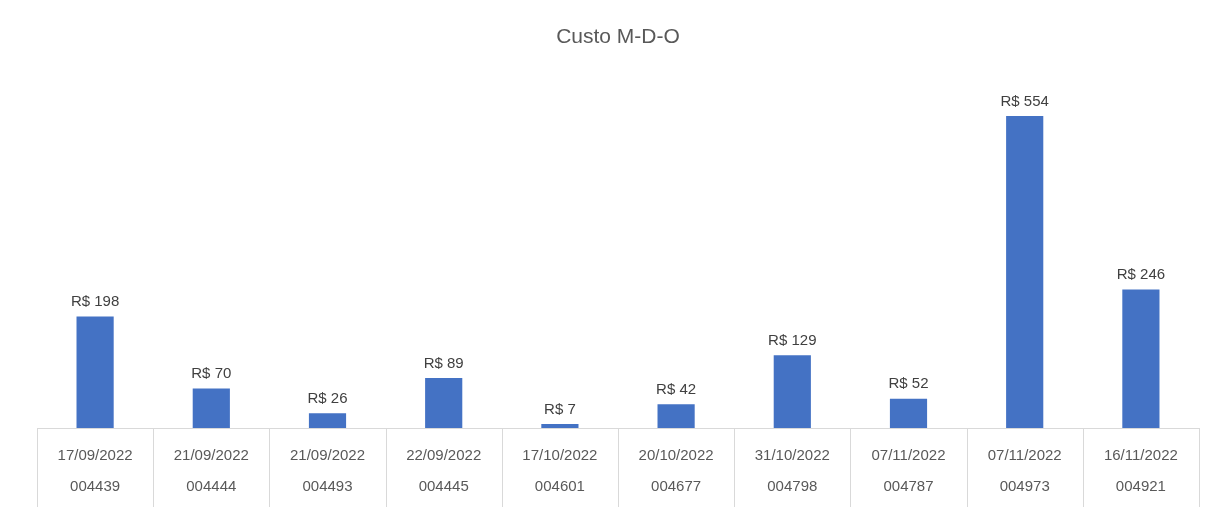 This screenshot has height=512, width=1219. What do you see at coordinates (560, 470) in the screenshot?
I see `x-tick-label: 17/10/2022 004601` at bounding box center [560, 470].